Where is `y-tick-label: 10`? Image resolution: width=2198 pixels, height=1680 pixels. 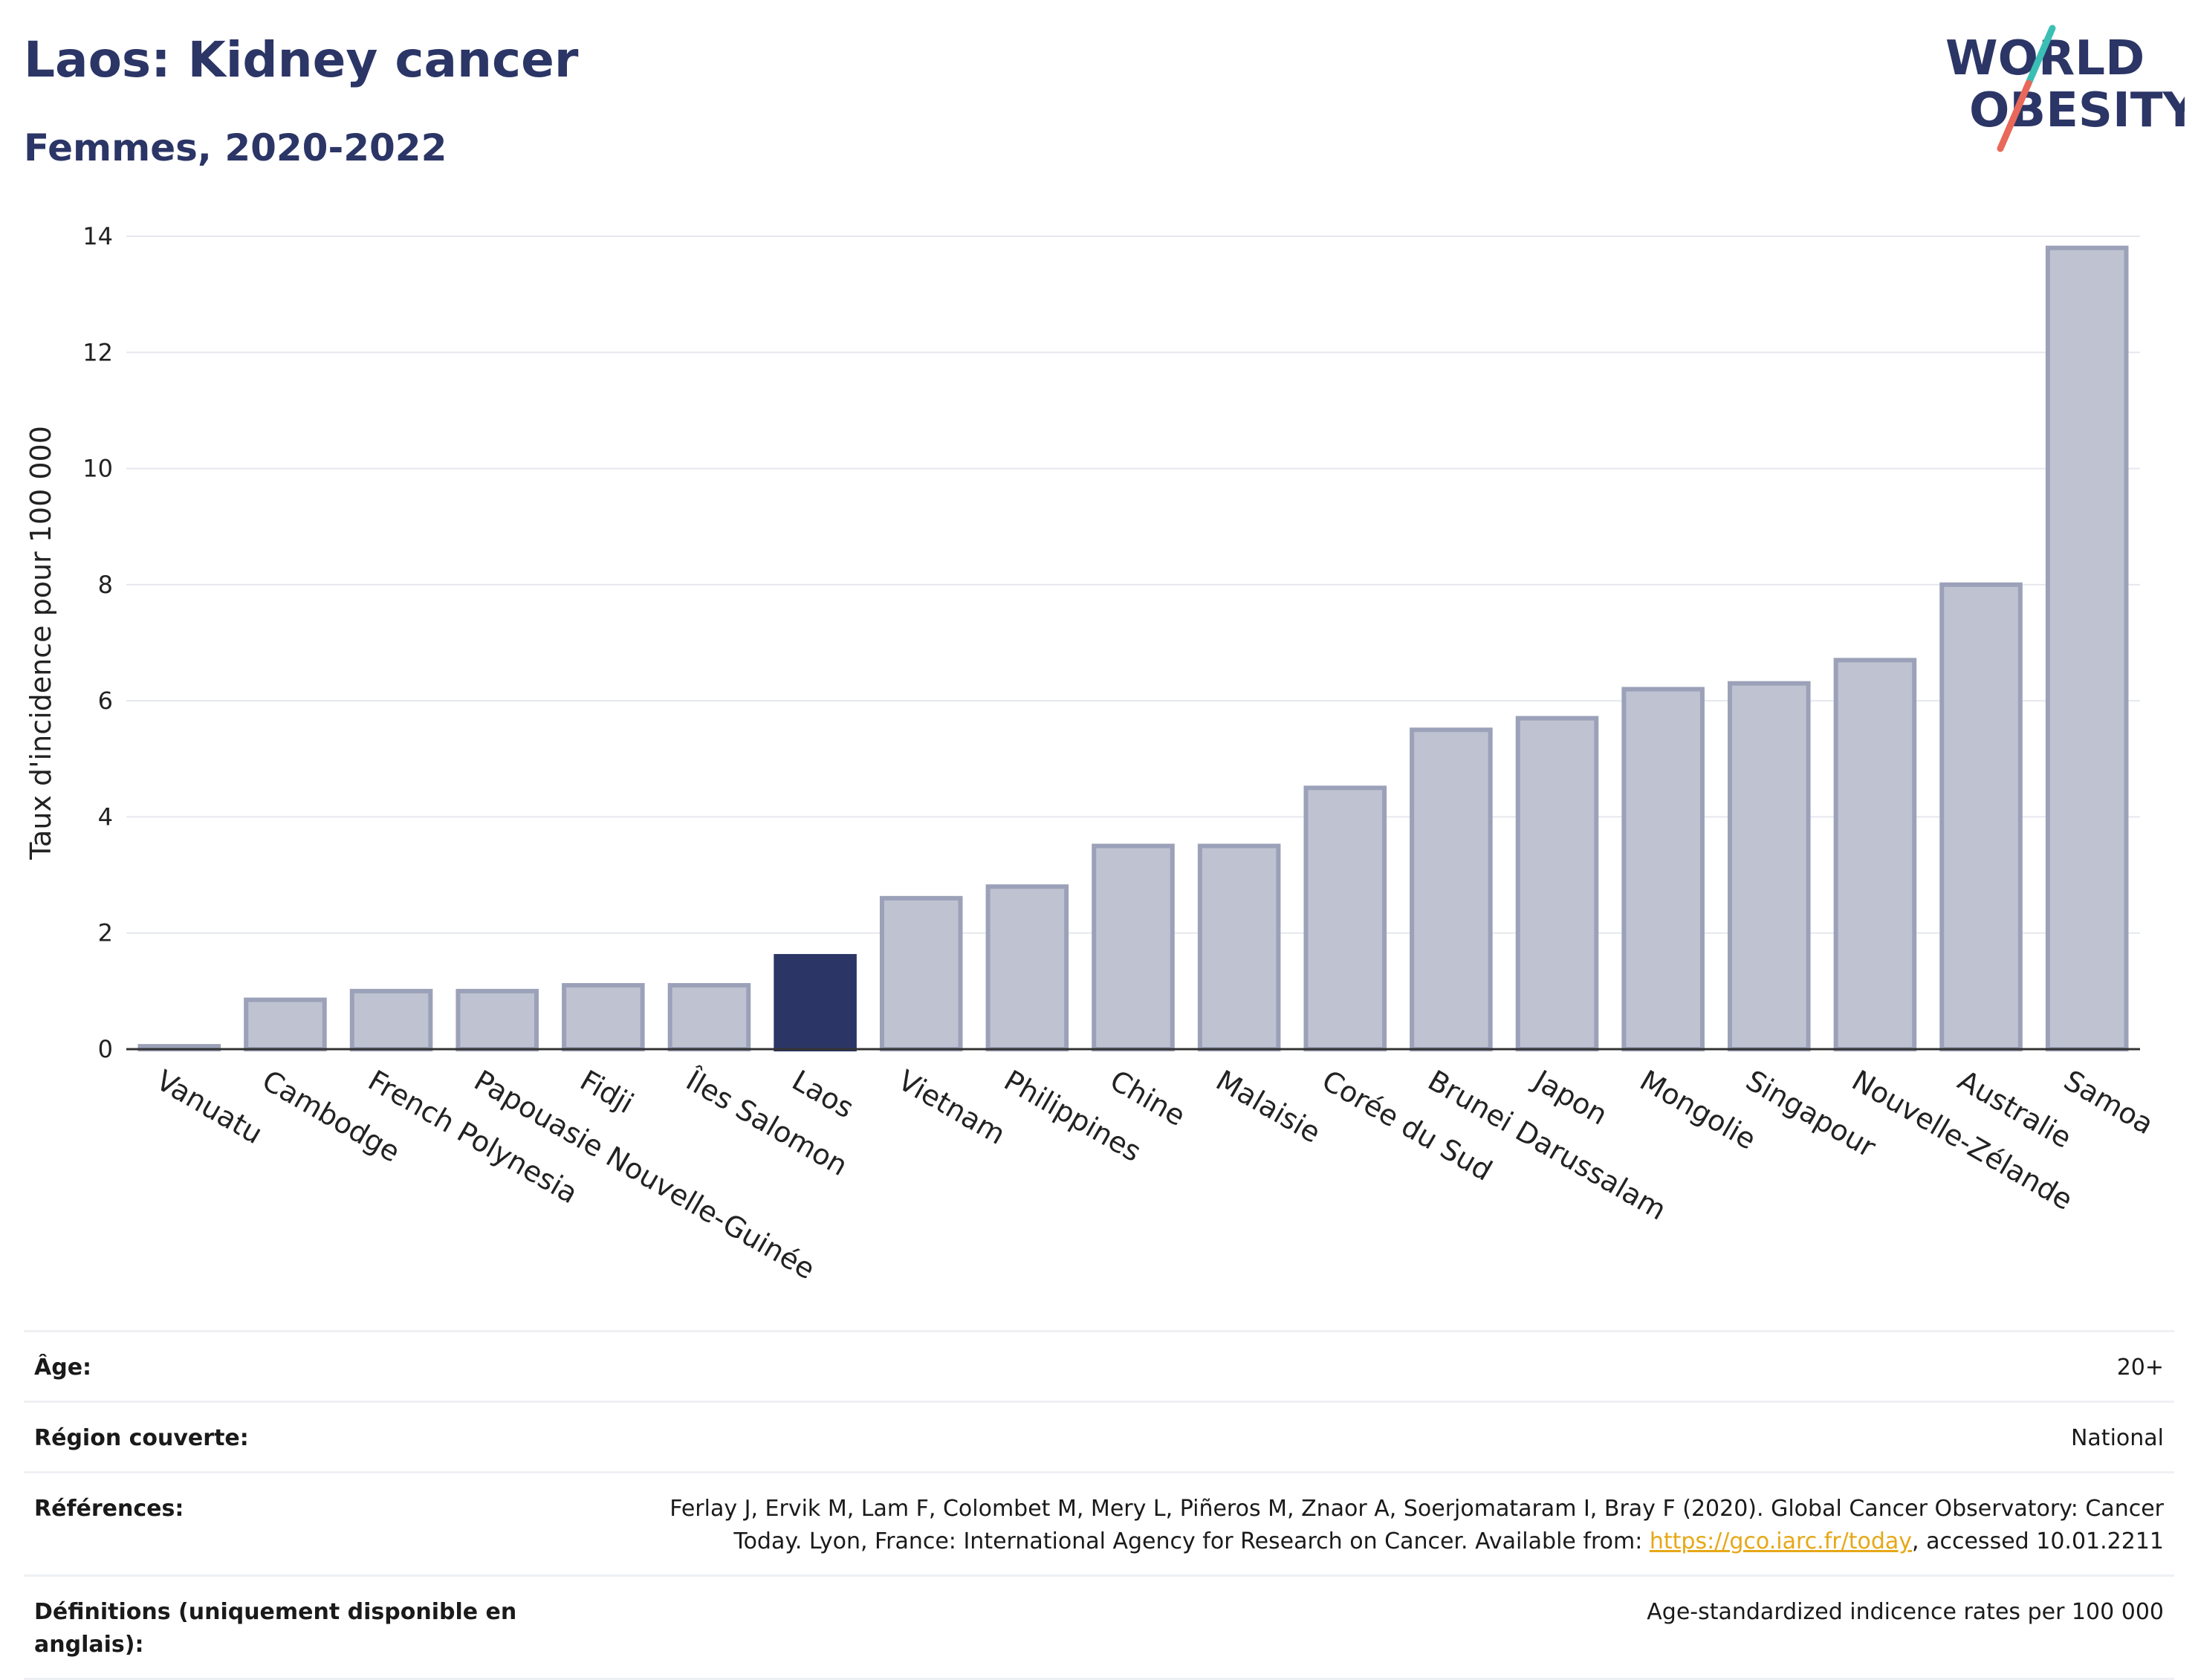
y-tick-label: 10 is located at coordinates (97, 469).